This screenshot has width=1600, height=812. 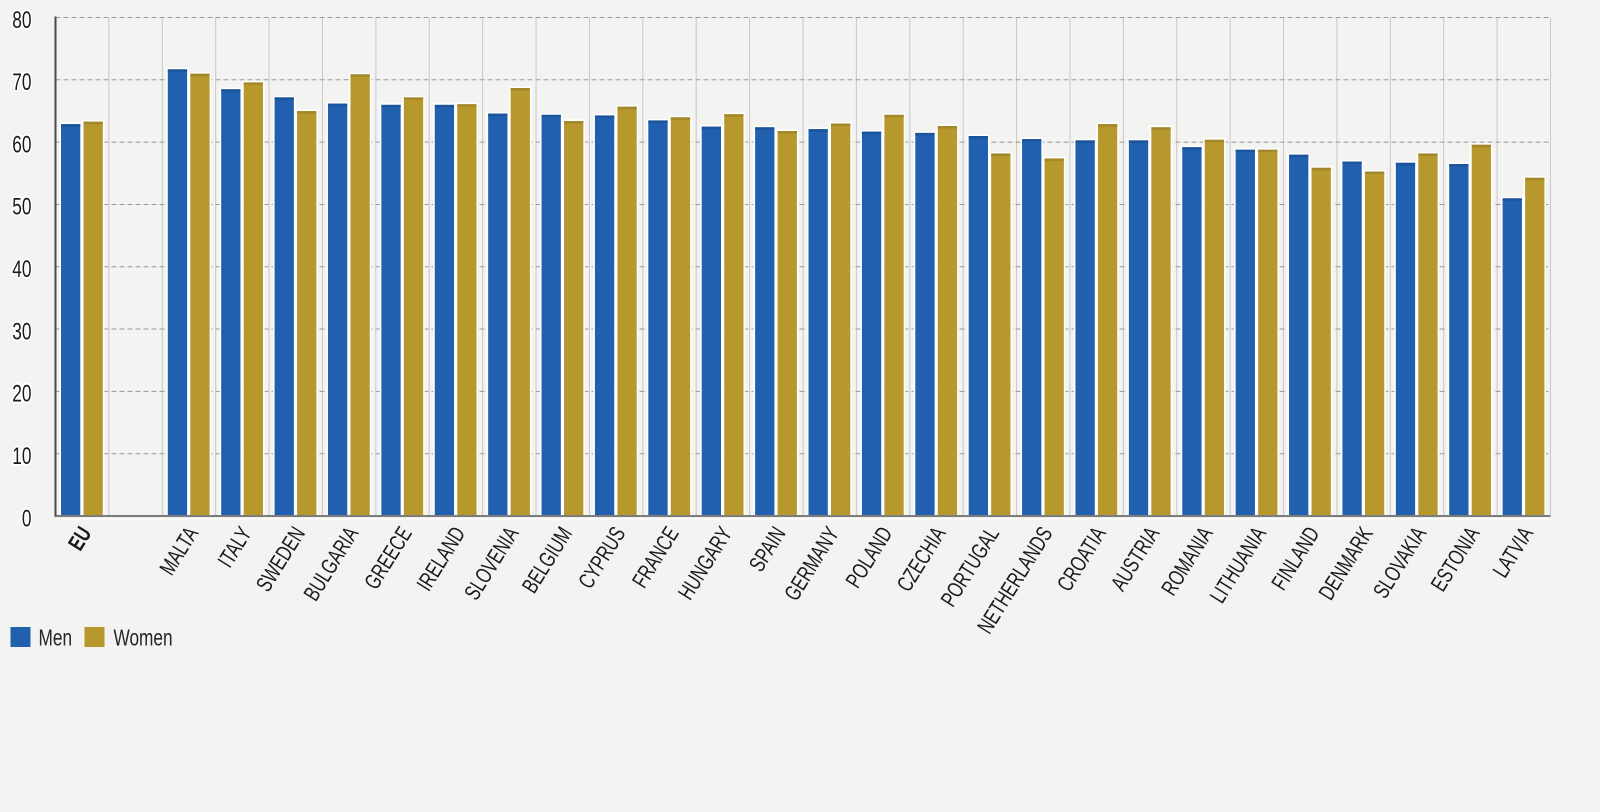 What do you see at coordinates (21, 145) in the screenshot?
I see `svg-text: 60` at bounding box center [21, 145].